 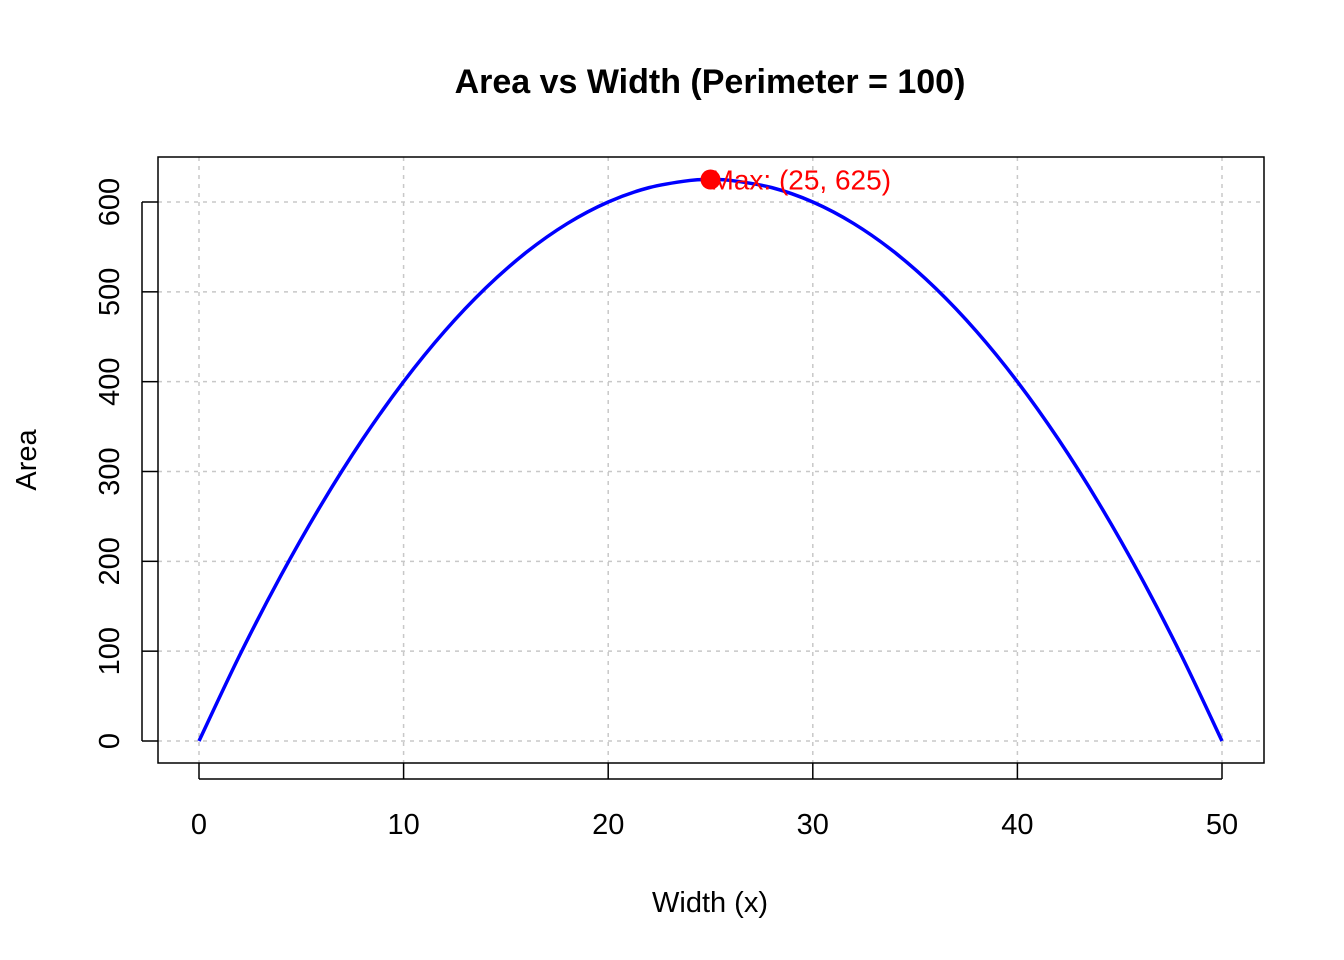 I want to click on y-tick-label: 400, so click(x=110, y=381).